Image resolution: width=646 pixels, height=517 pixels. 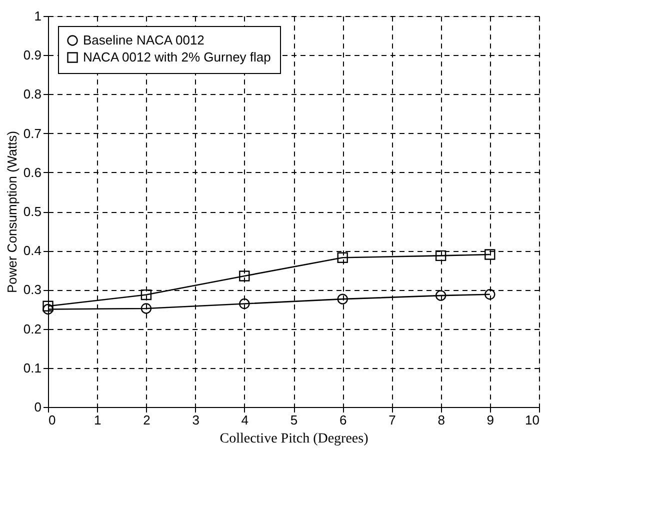 What do you see at coordinates (32, 290) in the screenshot?
I see `y-tick-label: 0.3` at bounding box center [32, 290].